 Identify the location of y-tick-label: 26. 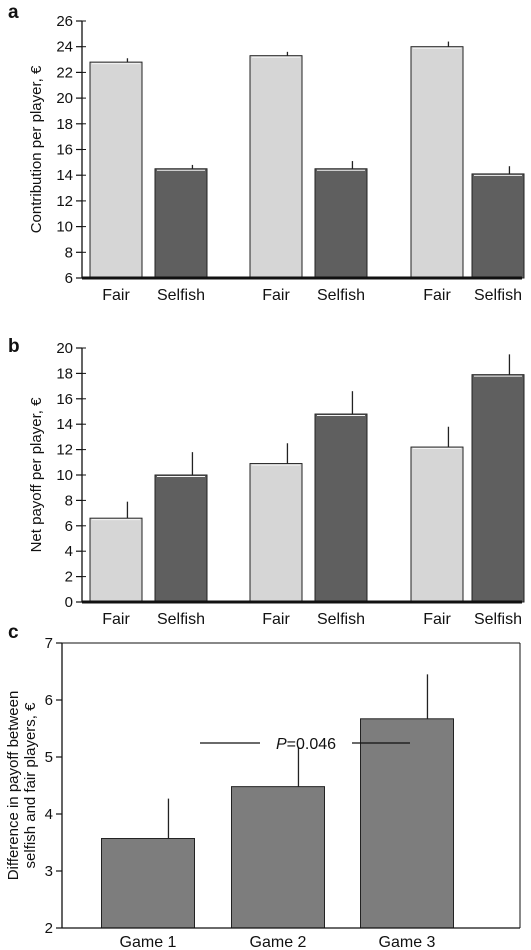
(64, 21).